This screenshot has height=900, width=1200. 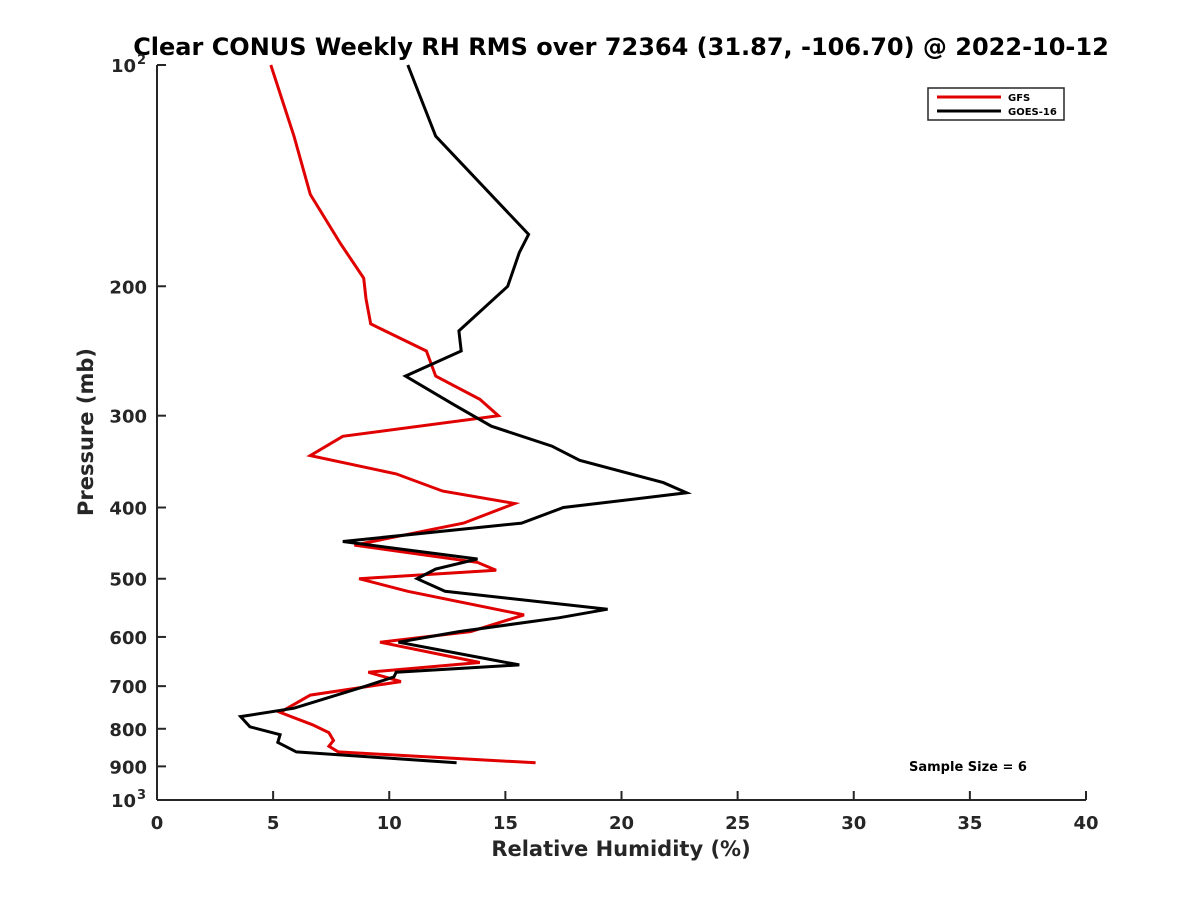 I want to click on y-tick-label: 400, so click(x=128, y=509).